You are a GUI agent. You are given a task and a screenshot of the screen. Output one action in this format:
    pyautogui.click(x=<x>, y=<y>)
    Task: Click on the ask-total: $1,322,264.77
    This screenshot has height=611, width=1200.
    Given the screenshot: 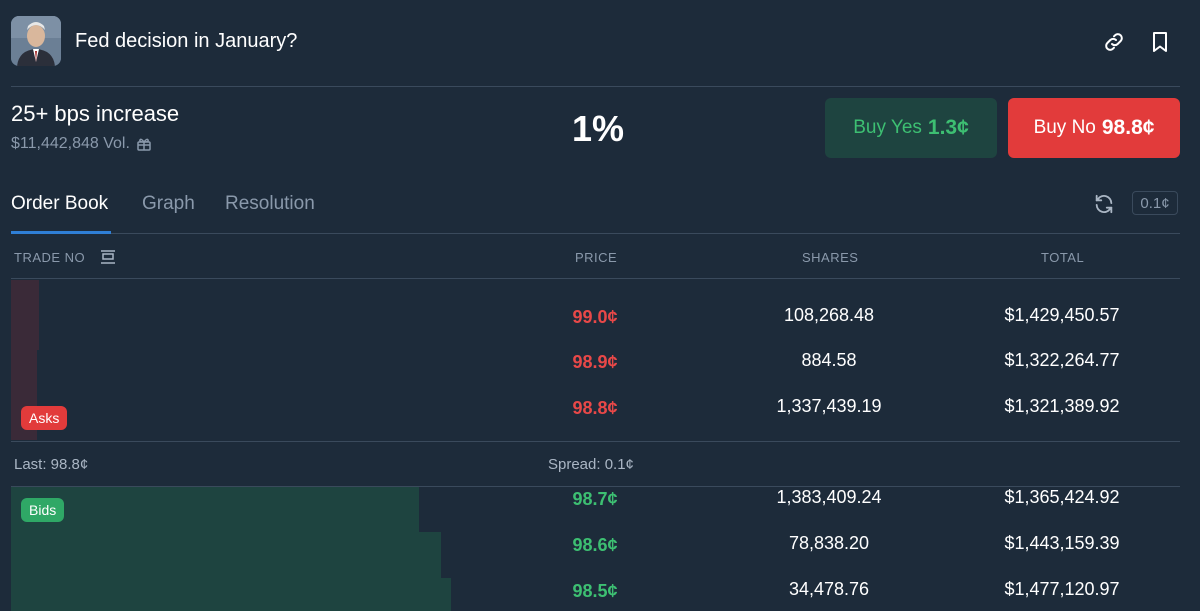 What is the action you would take?
    pyautogui.click(x=1062, y=360)
    